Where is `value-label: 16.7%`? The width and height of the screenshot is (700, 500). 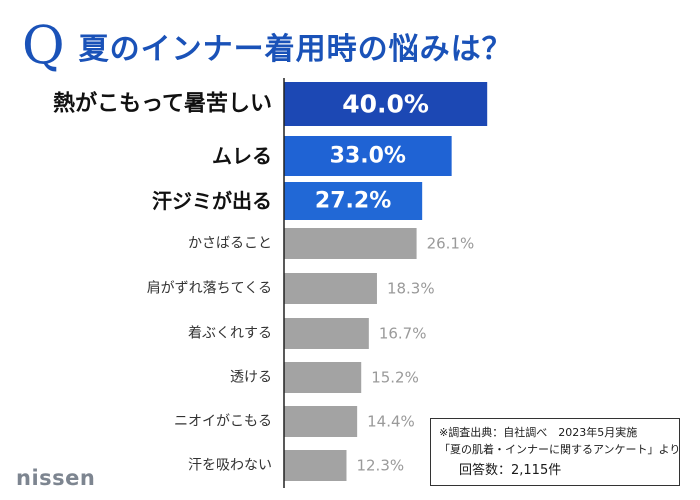 value-label: 16.7% is located at coordinates (403, 334).